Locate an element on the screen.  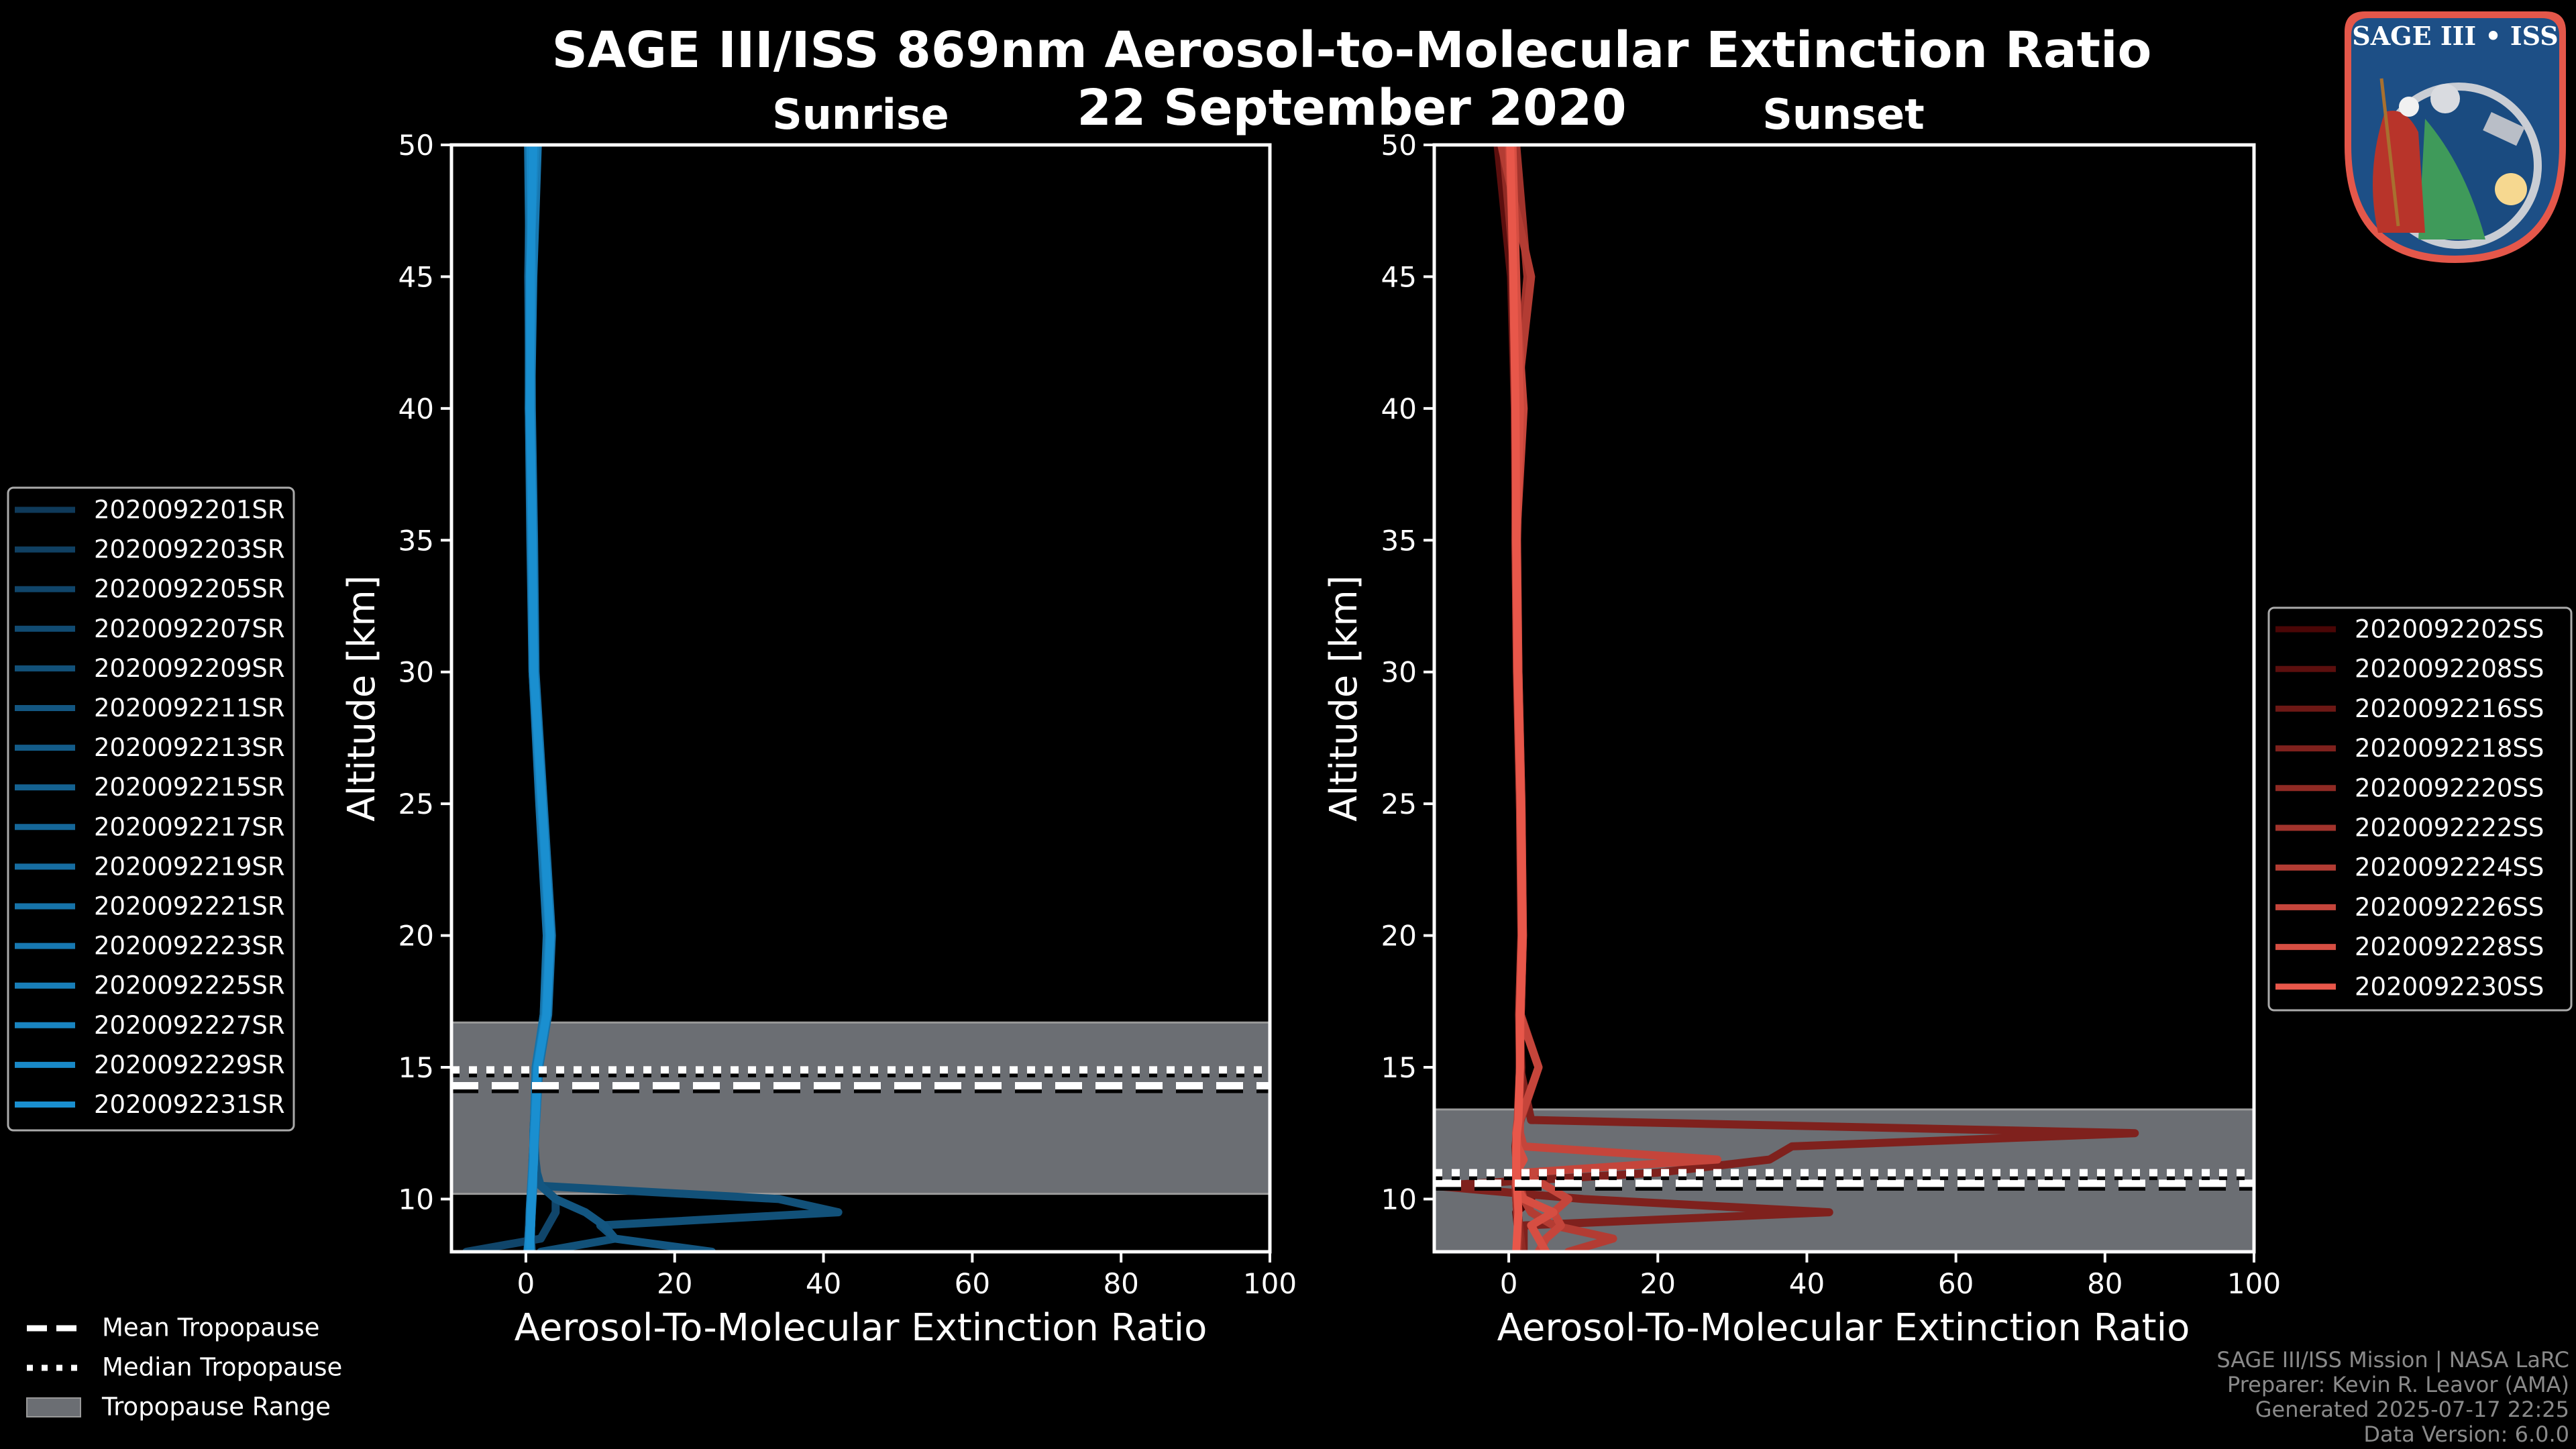
legend-label: 2020092222SS is located at coordinates (2449, 828).